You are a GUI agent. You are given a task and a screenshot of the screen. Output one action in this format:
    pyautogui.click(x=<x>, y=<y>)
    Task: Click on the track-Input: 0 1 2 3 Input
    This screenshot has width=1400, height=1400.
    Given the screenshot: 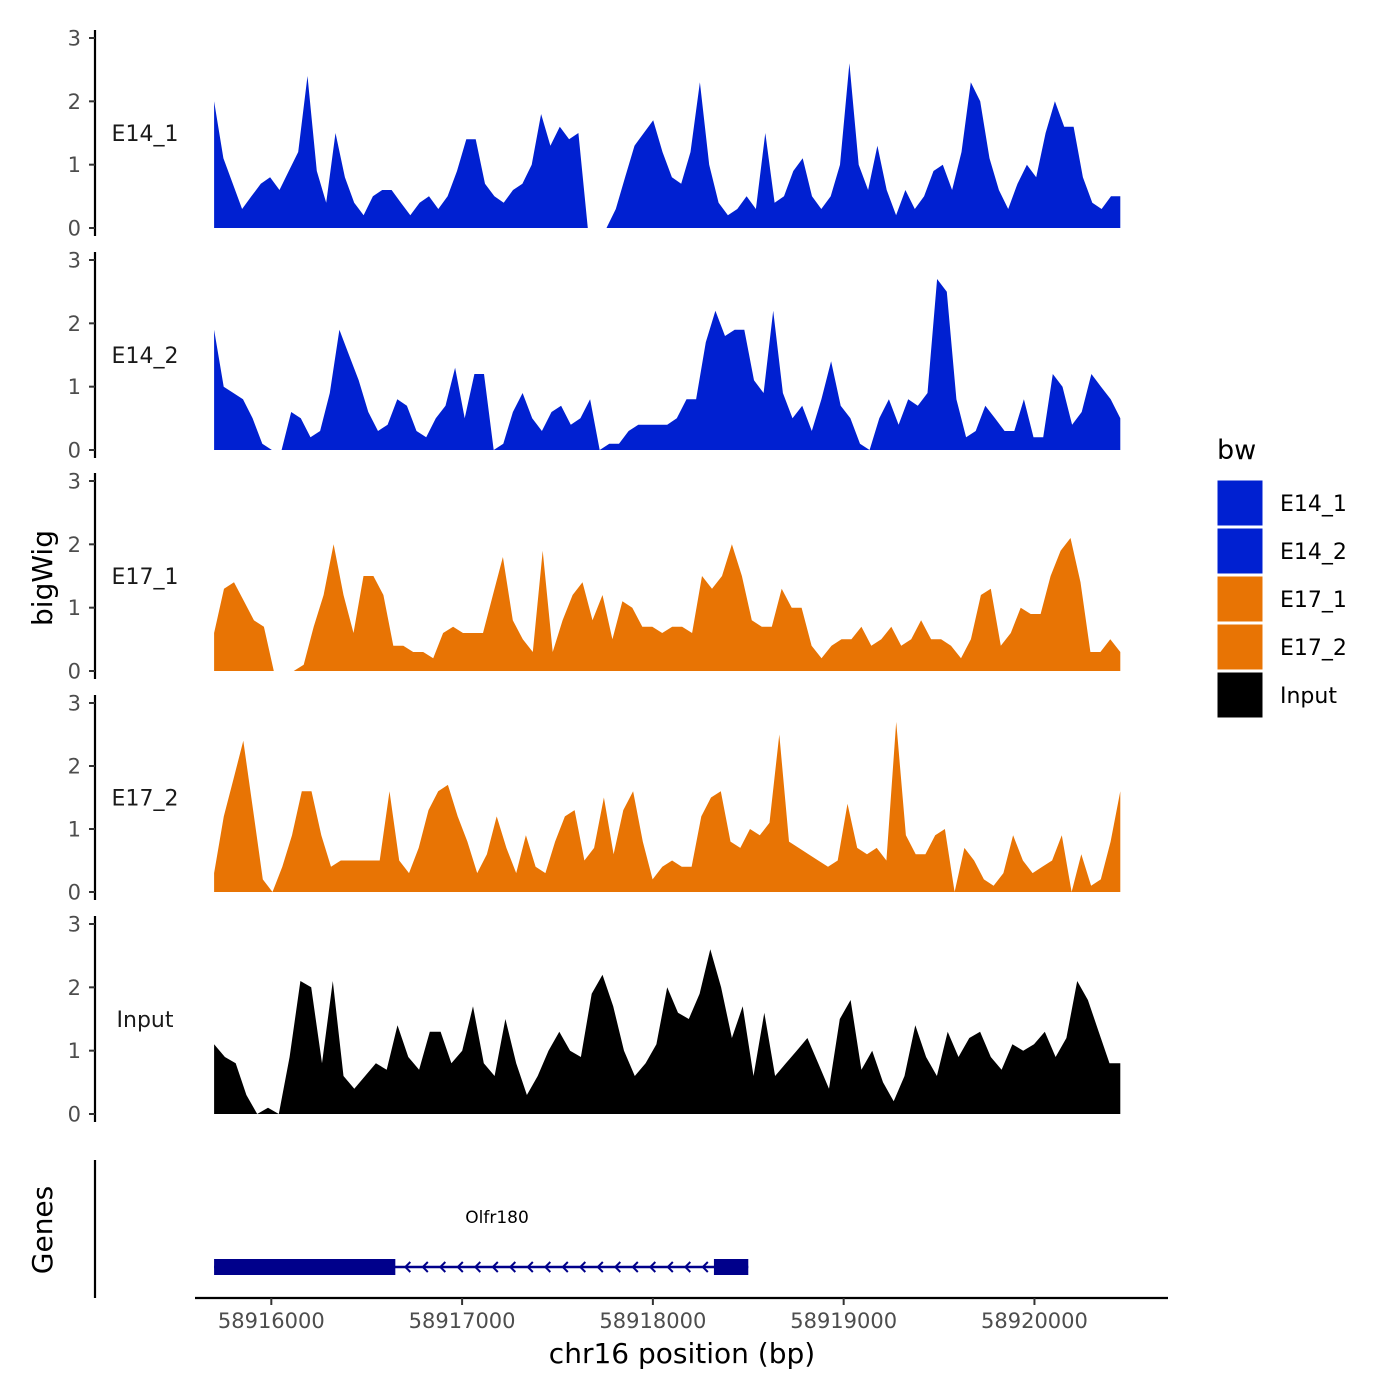 What is the action you would take?
    pyautogui.click(x=594, y=1020)
    